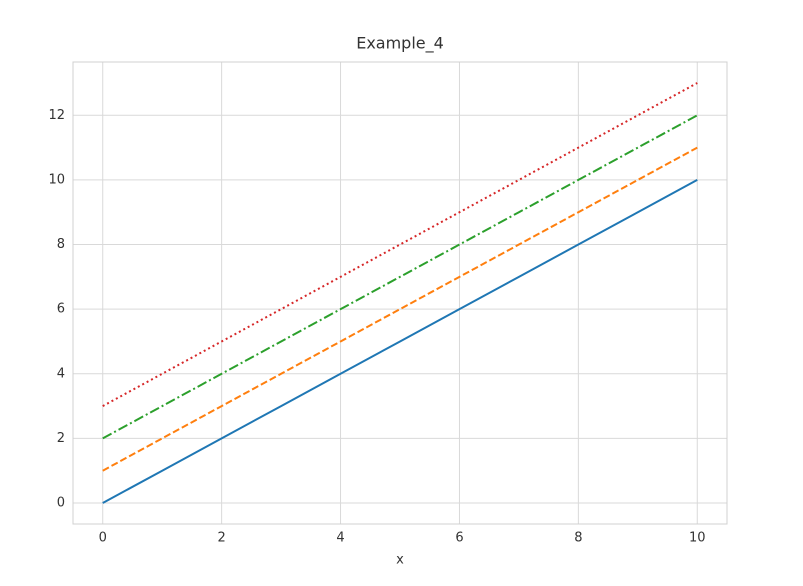 The image size is (803, 586). Describe the element at coordinates (61, 309) in the screenshot. I see `y-tick-label: 6` at that location.